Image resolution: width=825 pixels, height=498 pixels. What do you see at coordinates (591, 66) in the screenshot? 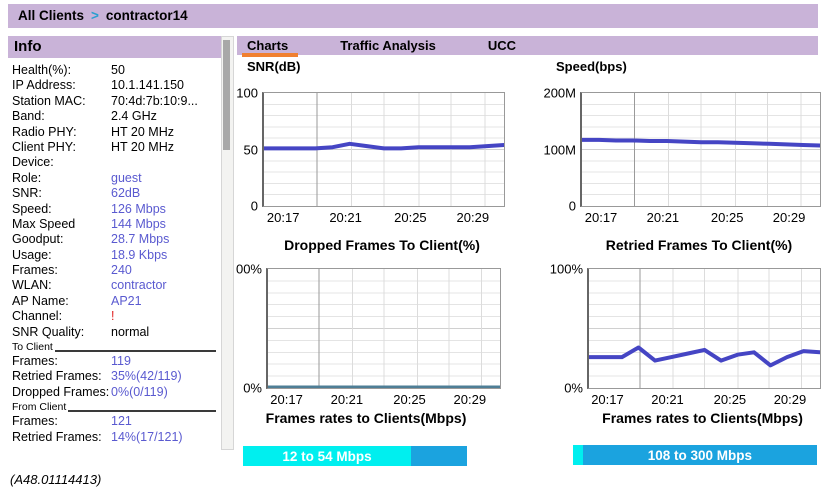
I see `speed-chart-title: Speed(bps)` at bounding box center [591, 66].